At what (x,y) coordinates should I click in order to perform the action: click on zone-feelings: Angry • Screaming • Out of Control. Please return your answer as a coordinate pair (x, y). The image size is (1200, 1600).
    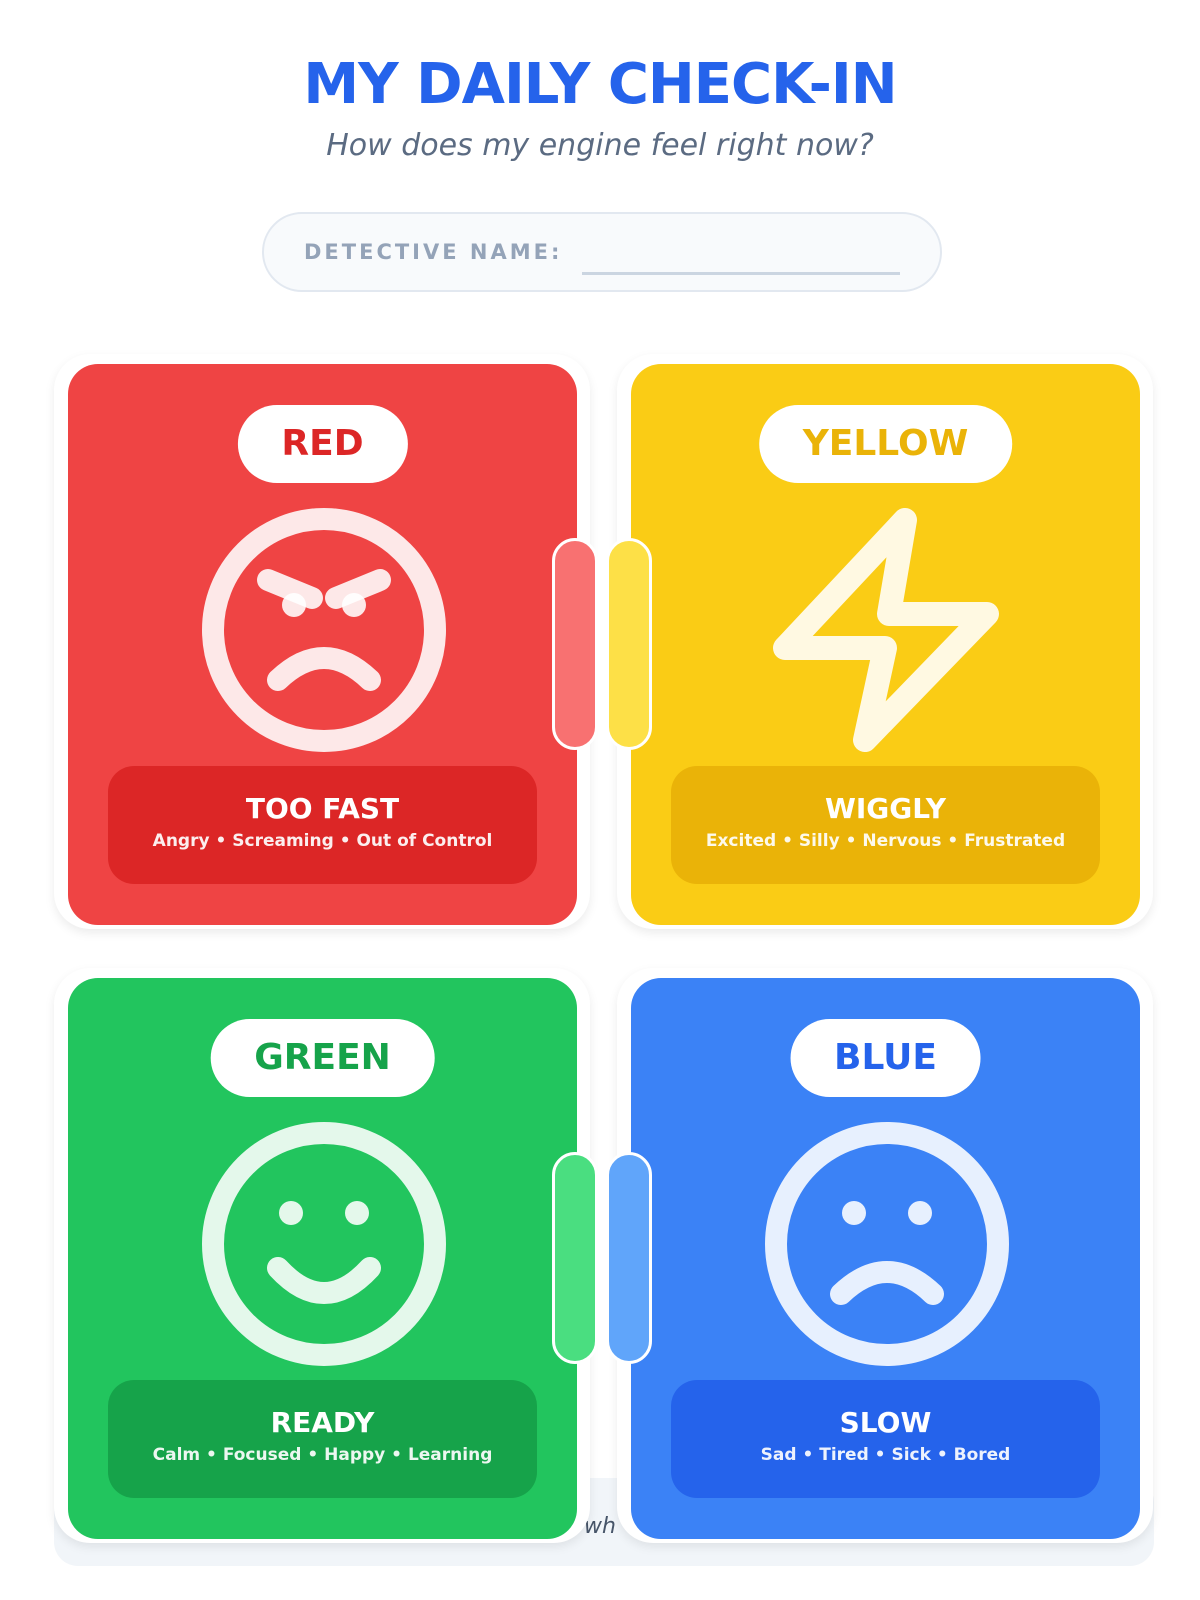
    Looking at the image, I should click on (322, 841).